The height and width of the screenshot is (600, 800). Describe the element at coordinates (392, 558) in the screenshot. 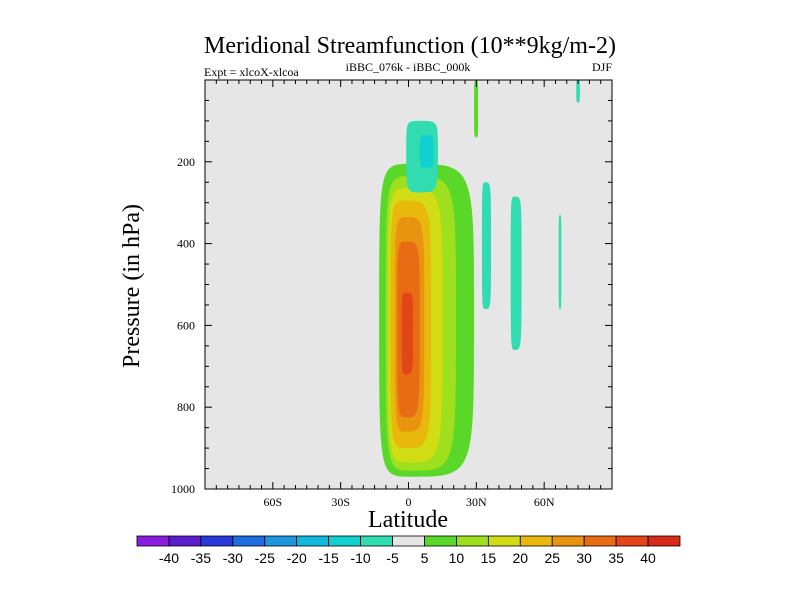

I see `colorbar-label: -5` at that location.